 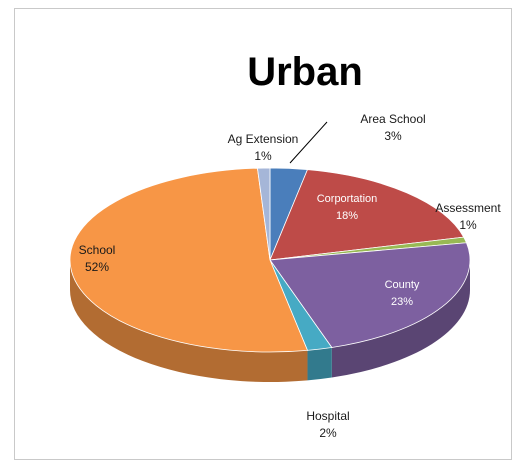 I want to click on slice-county, so click(x=370, y=295).